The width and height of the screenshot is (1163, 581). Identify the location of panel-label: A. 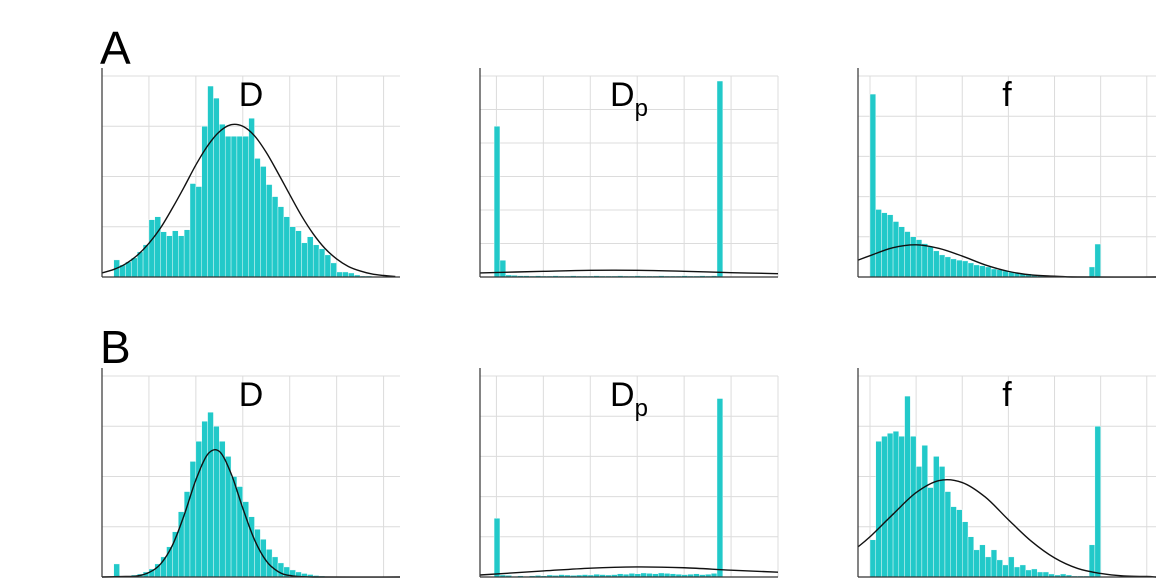
(115, 48).